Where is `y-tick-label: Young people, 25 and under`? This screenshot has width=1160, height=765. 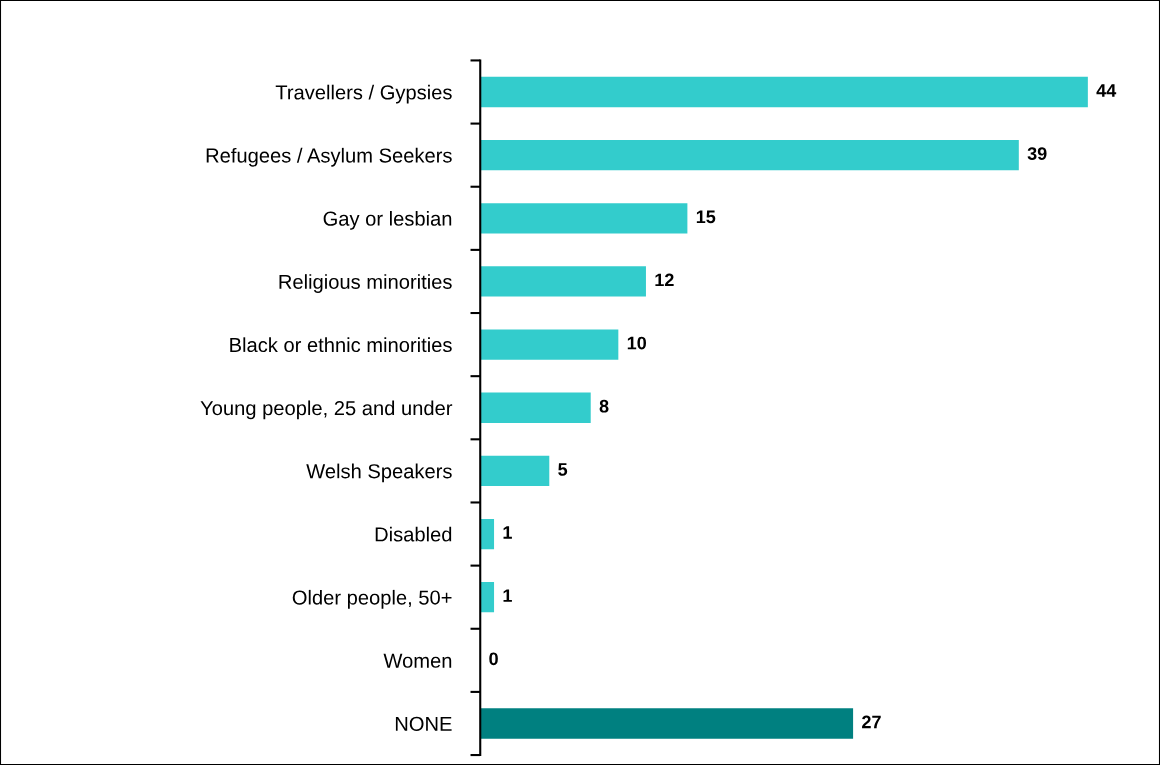 y-tick-label: Young people, 25 and under is located at coordinates (326, 410).